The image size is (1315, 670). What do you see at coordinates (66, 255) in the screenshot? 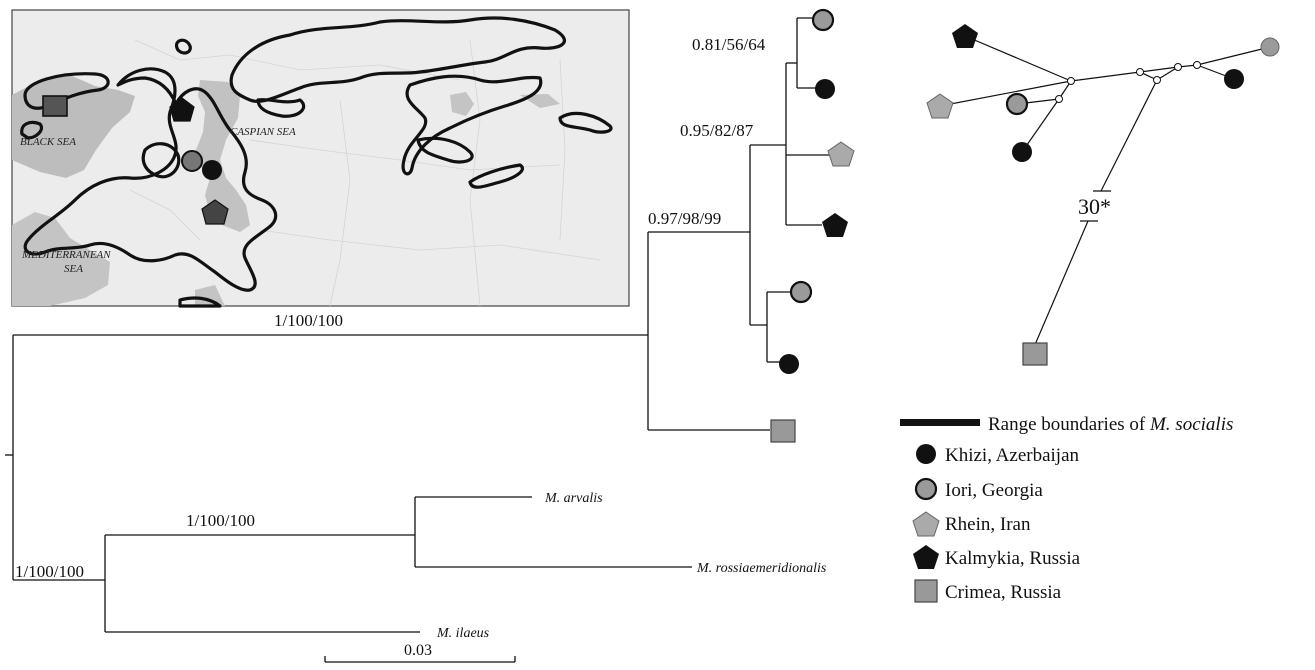
I see `map-label-mediterranean: MEDITERRANEAN` at bounding box center [66, 255].